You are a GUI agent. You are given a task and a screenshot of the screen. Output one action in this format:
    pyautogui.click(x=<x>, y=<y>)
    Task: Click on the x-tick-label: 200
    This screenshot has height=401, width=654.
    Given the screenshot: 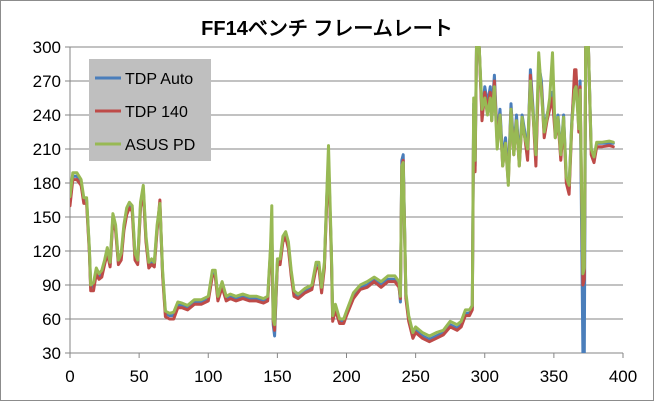 What is the action you would take?
    pyautogui.click(x=346, y=376)
    